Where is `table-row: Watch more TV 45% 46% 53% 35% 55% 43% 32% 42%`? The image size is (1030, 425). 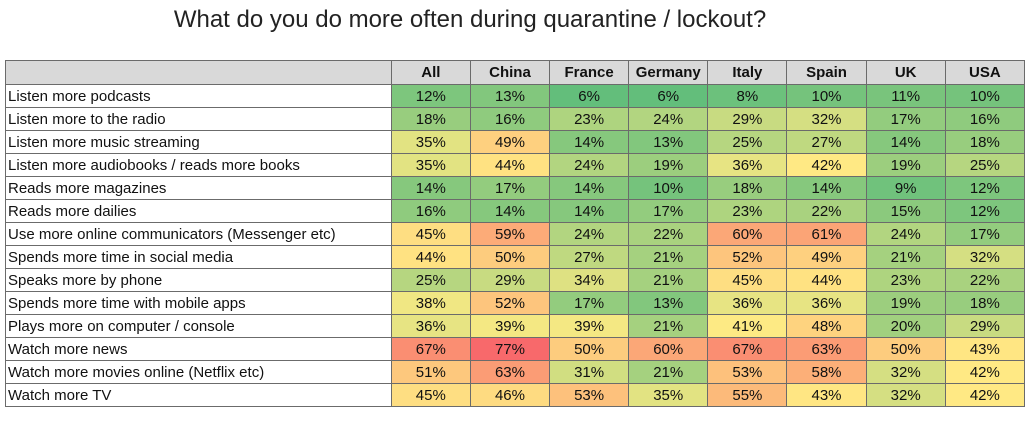 table-row: Watch more TV 45% 46% 53% 35% 55% 43% 32% 42% is located at coordinates (515, 395).